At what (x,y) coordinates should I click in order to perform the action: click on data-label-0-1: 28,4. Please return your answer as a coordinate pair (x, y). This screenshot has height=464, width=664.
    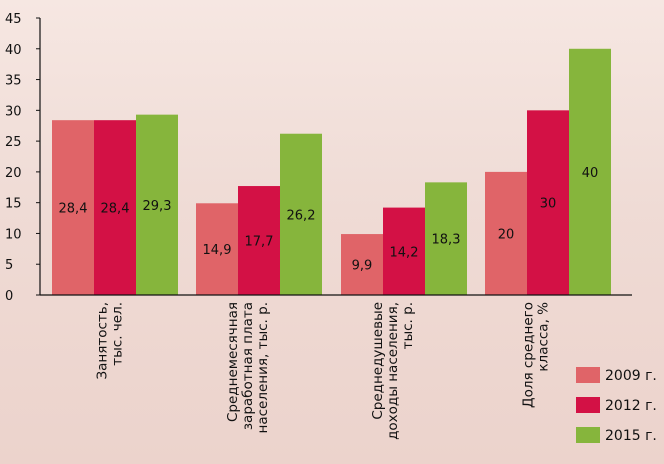
    Looking at the image, I should click on (115, 209).